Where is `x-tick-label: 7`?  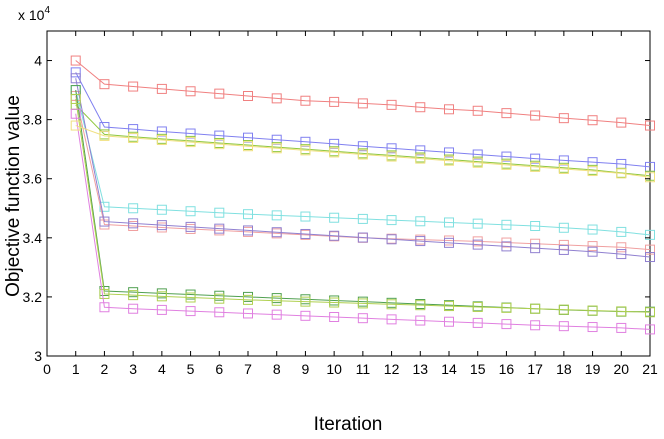
x-tick-label: 7 is located at coordinates (248, 369).